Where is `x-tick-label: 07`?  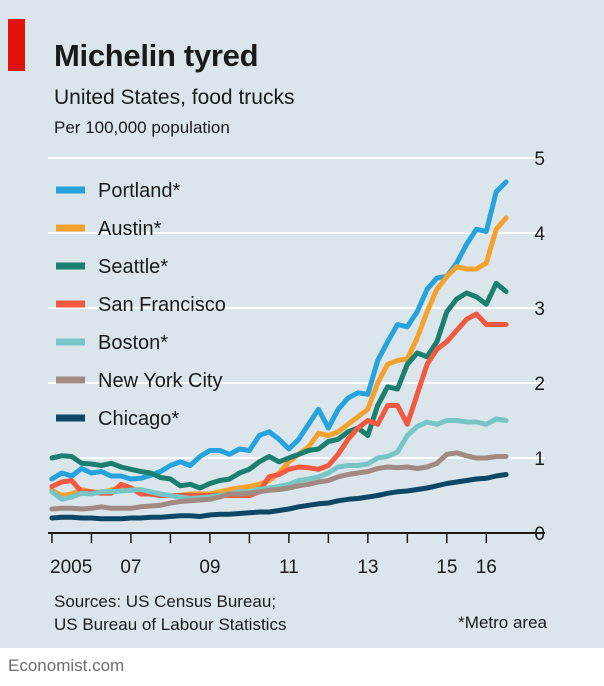 x-tick-label: 07 is located at coordinates (130, 567).